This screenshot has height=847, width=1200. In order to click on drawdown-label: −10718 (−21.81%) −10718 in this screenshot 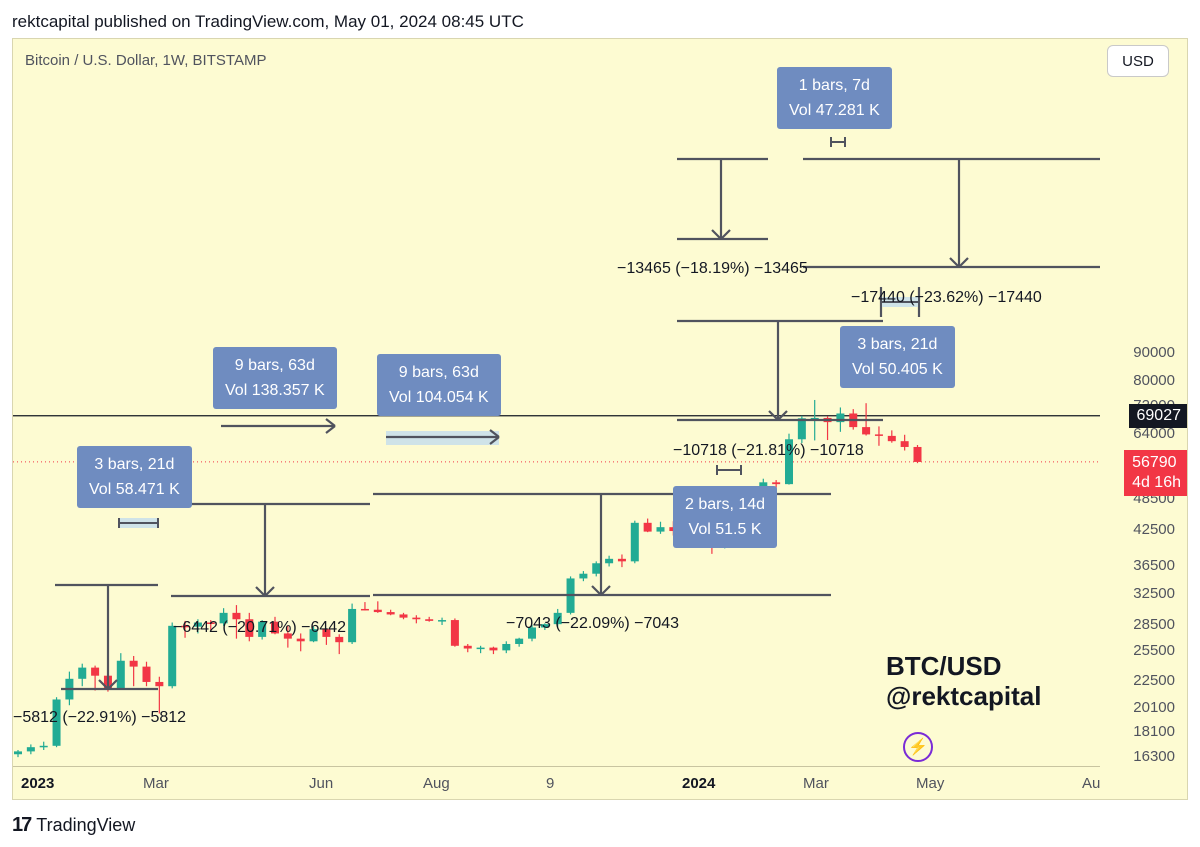, I will do `click(768, 450)`.